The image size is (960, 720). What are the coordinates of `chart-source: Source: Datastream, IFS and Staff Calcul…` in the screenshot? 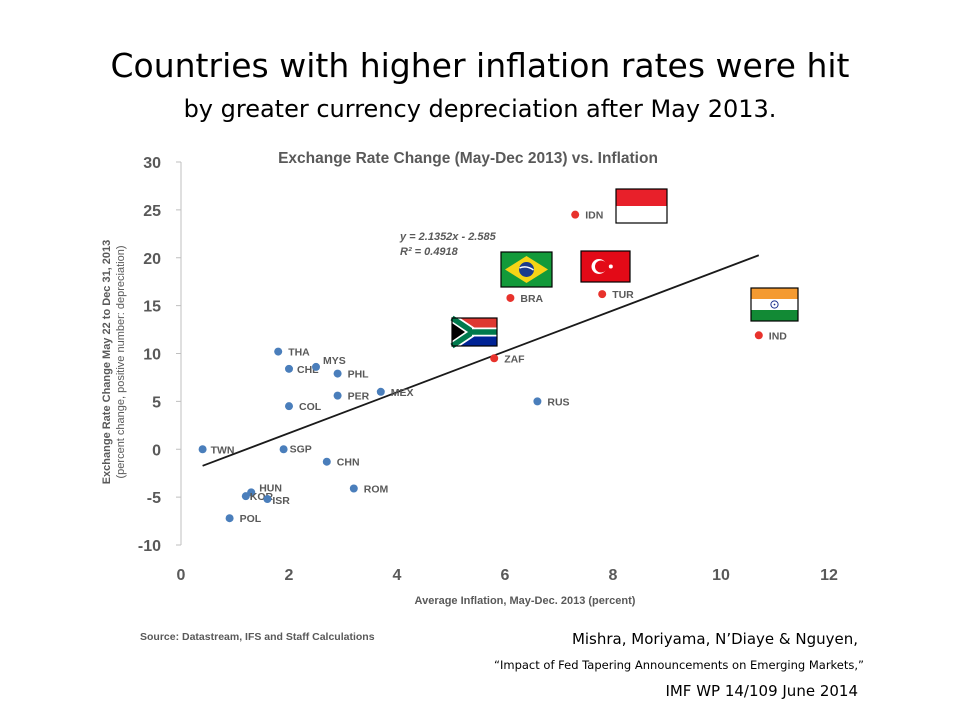 It's located at (257, 637).